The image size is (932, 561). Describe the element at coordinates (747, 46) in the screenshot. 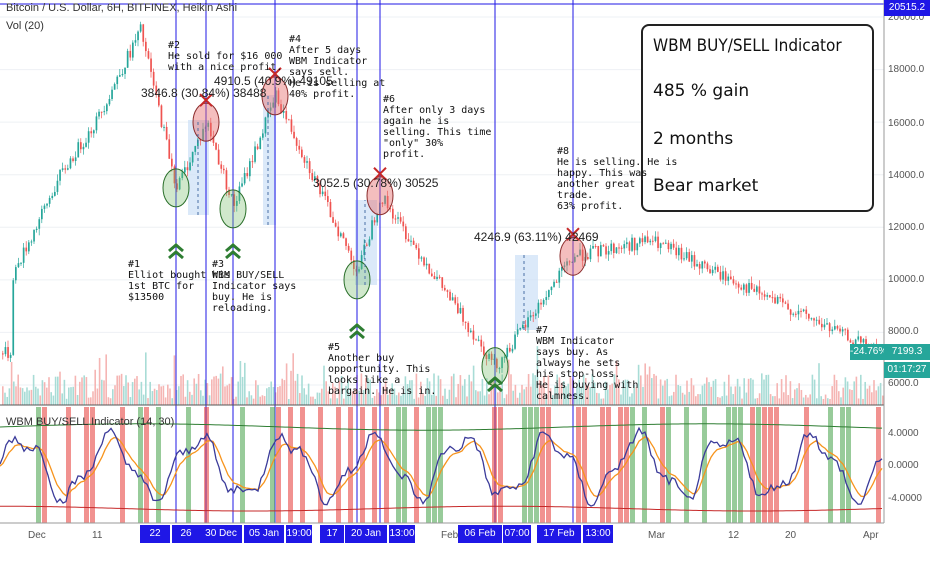

I see `info-title: WBM BUY/SELL Indicator` at that location.